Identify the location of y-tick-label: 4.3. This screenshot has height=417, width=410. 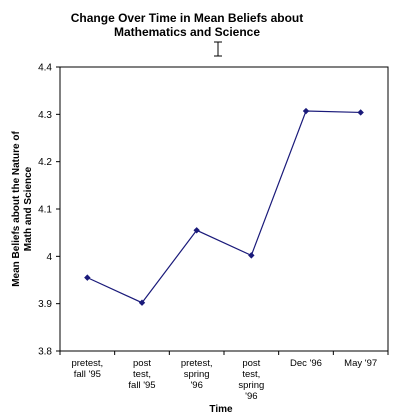
(45, 115).